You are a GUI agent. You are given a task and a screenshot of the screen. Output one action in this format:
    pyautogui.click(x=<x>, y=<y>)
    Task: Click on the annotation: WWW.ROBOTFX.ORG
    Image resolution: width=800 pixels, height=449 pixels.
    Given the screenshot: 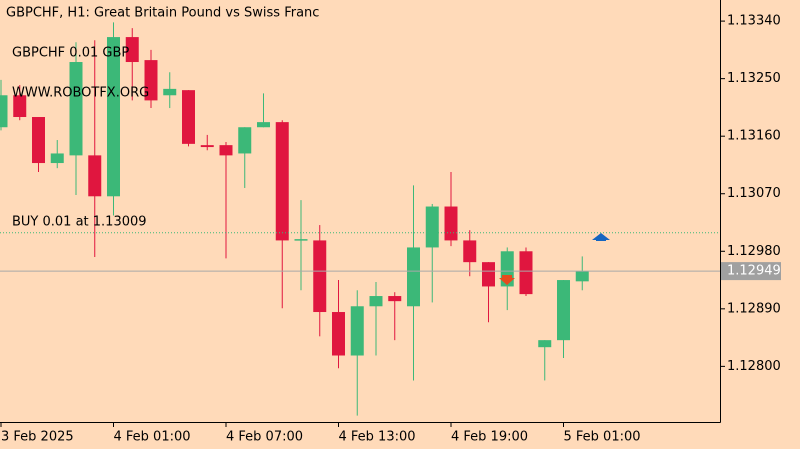 What is the action you would take?
    pyautogui.click(x=80, y=93)
    